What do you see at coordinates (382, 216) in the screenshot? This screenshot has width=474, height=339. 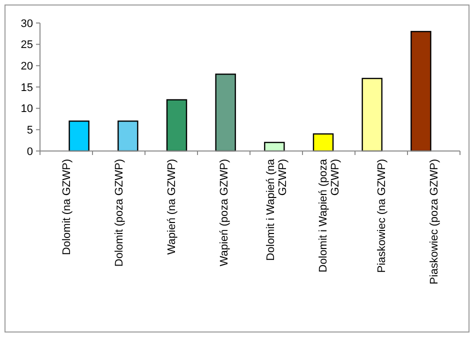 I see `x-tick-label: Piaskowiec (na GZWP)` at bounding box center [382, 216].